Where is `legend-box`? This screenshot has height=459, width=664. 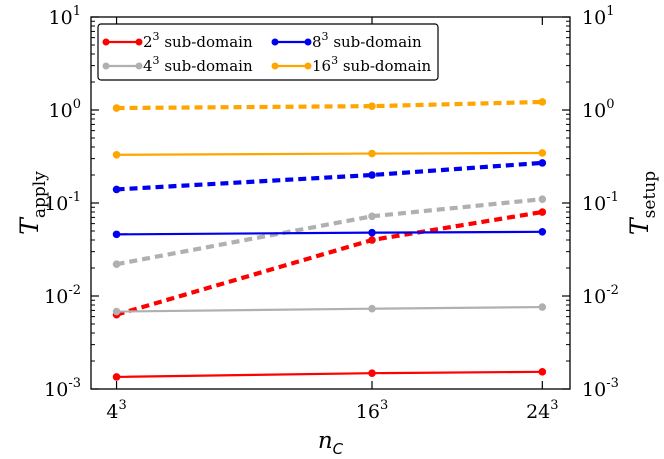
legend-box is located at coordinates (268, 52).